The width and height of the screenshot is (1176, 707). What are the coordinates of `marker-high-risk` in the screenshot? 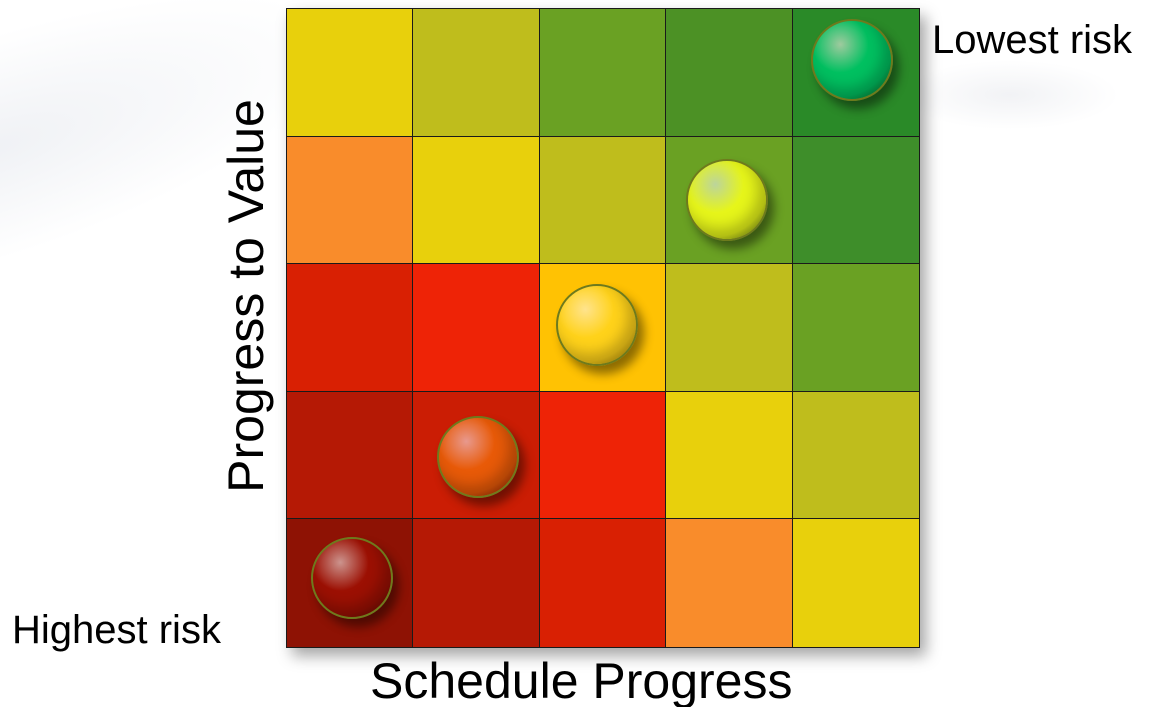 It's located at (478, 456).